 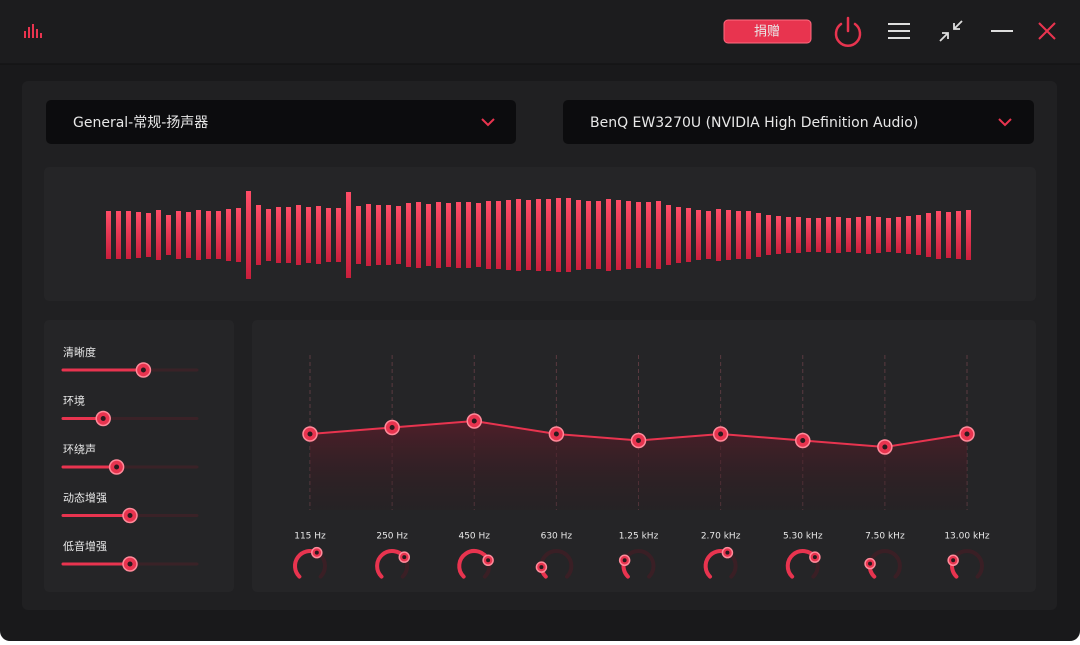 I want to click on band-label: 1.25 kHz, so click(x=639, y=537).